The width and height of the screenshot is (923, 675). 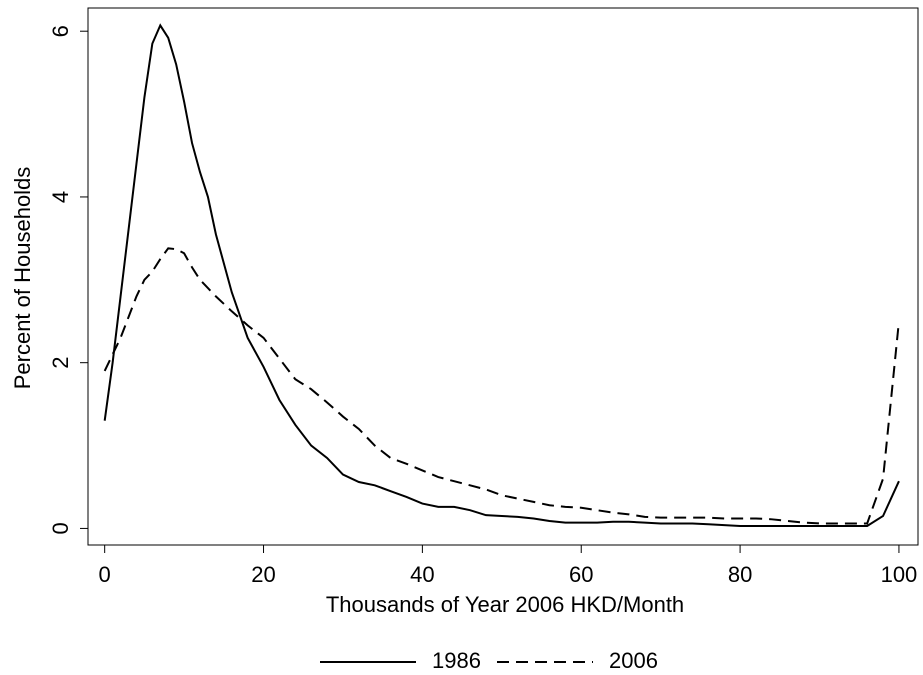 I want to click on y-tick-label: 2, so click(x=60, y=363).